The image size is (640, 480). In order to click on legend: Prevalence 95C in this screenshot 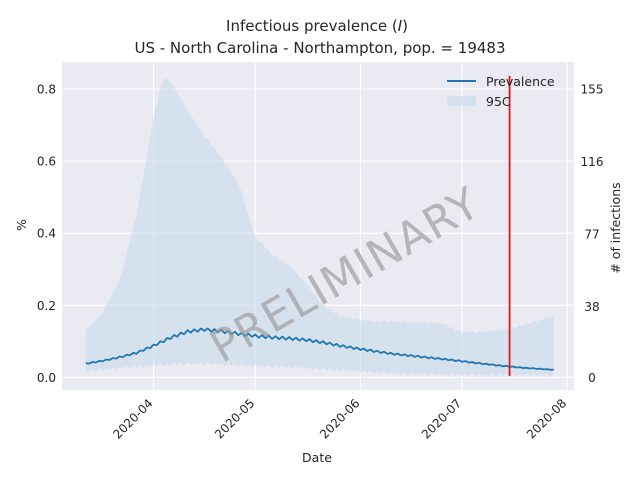, I will do `click(501, 91)`.